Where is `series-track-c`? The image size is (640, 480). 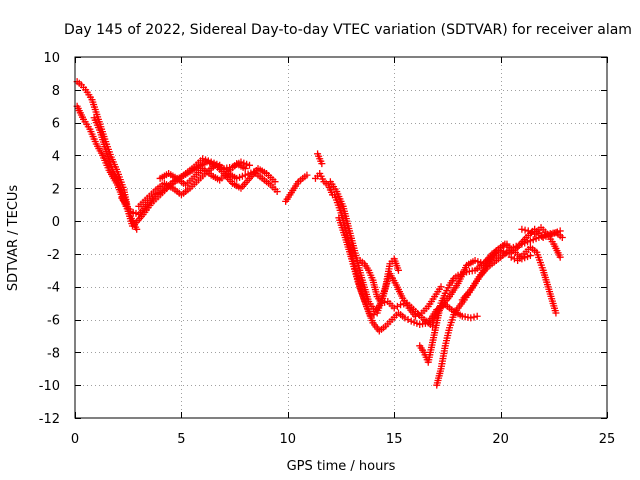 series-track-c is located at coordinates (110, 160).